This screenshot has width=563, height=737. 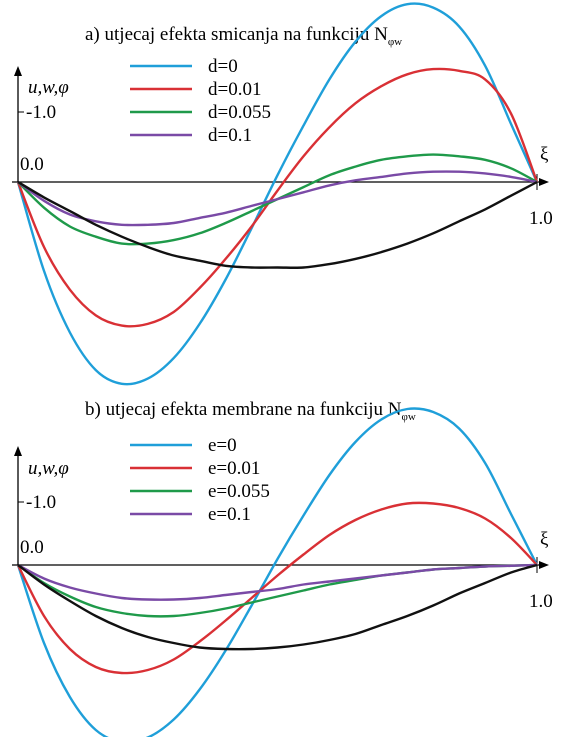 I want to click on legend-label: d=0, so click(x=223, y=66).